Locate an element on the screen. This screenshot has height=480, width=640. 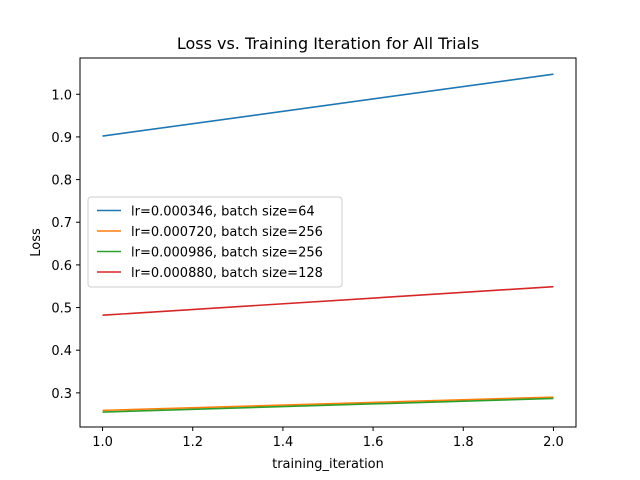
x-tick-label: 1.0 is located at coordinates (102, 442).